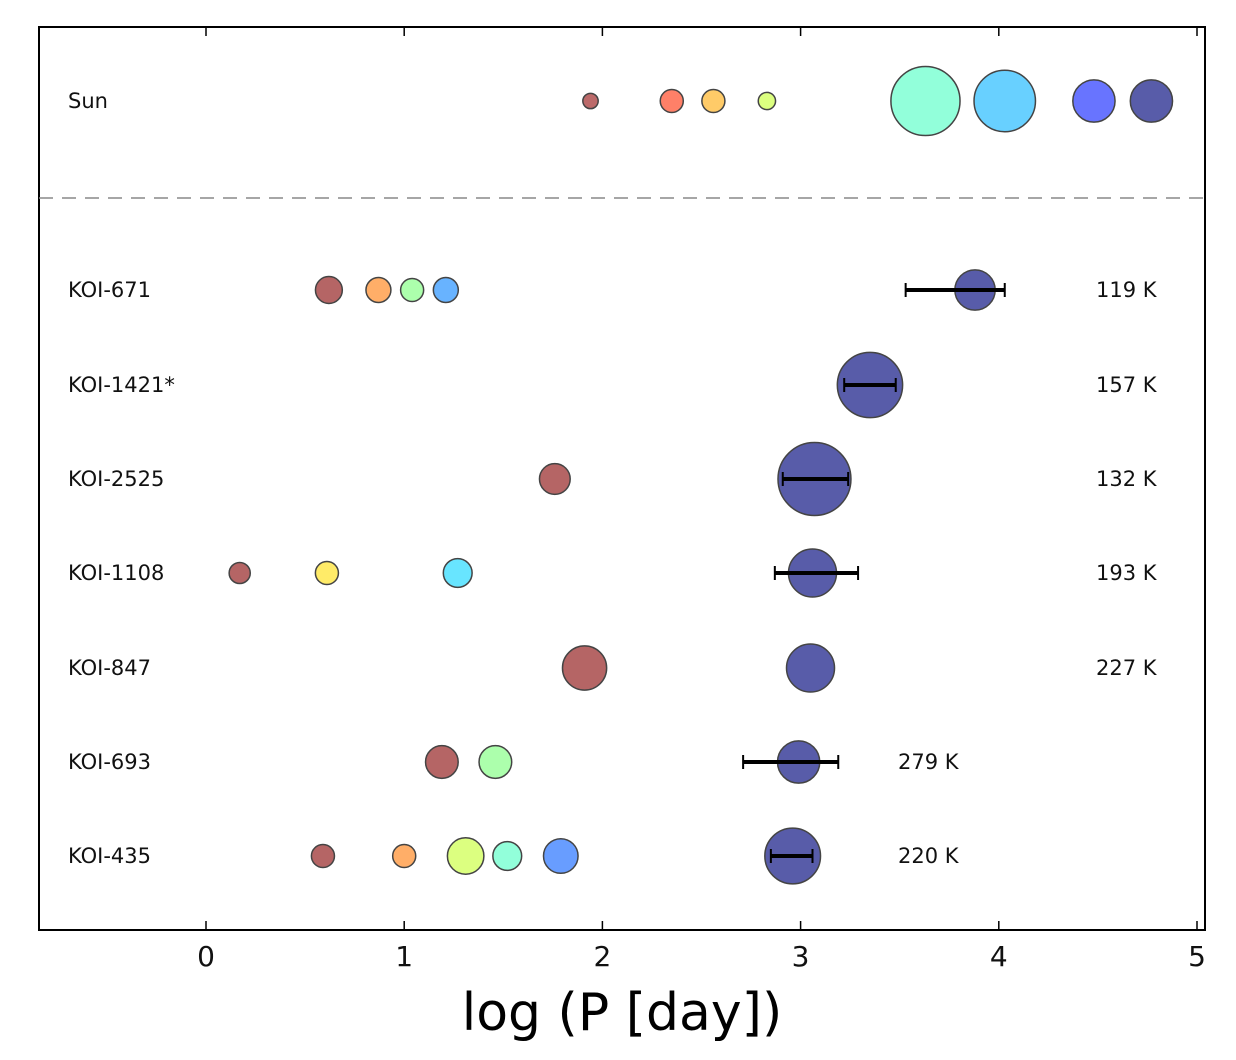 Image resolution: width=1236 pixels, height=1060 pixels. Describe the element at coordinates (404, 956) in the screenshot. I see `x-tick-label: 1` at that location.